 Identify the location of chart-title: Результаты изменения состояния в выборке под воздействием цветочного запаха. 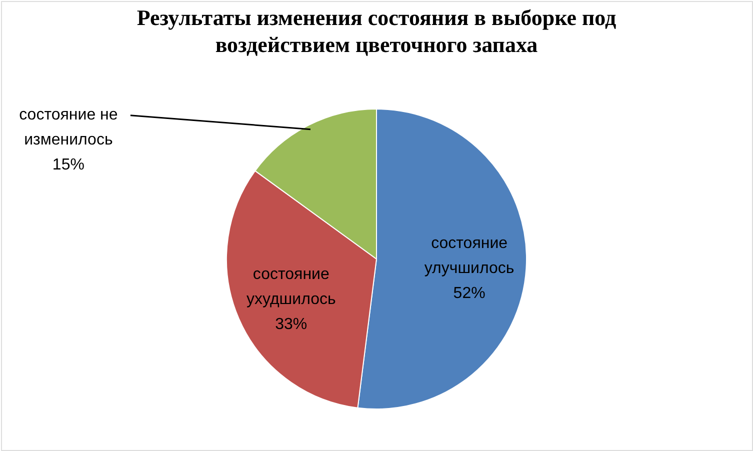
(376, 31).